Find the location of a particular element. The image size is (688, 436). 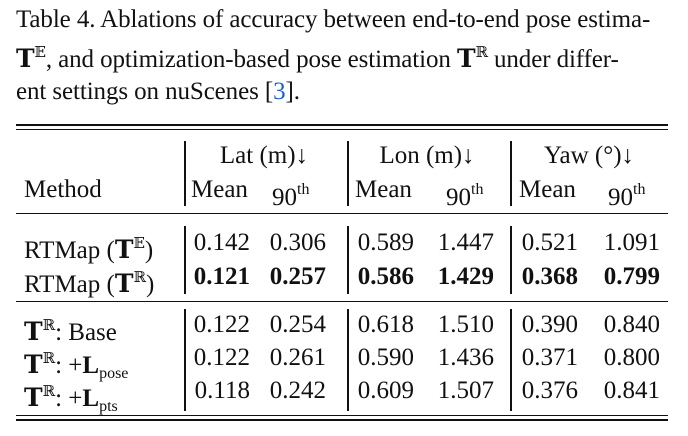

cell-lon-mean: 0.590 is located at coordinates (385, 357).